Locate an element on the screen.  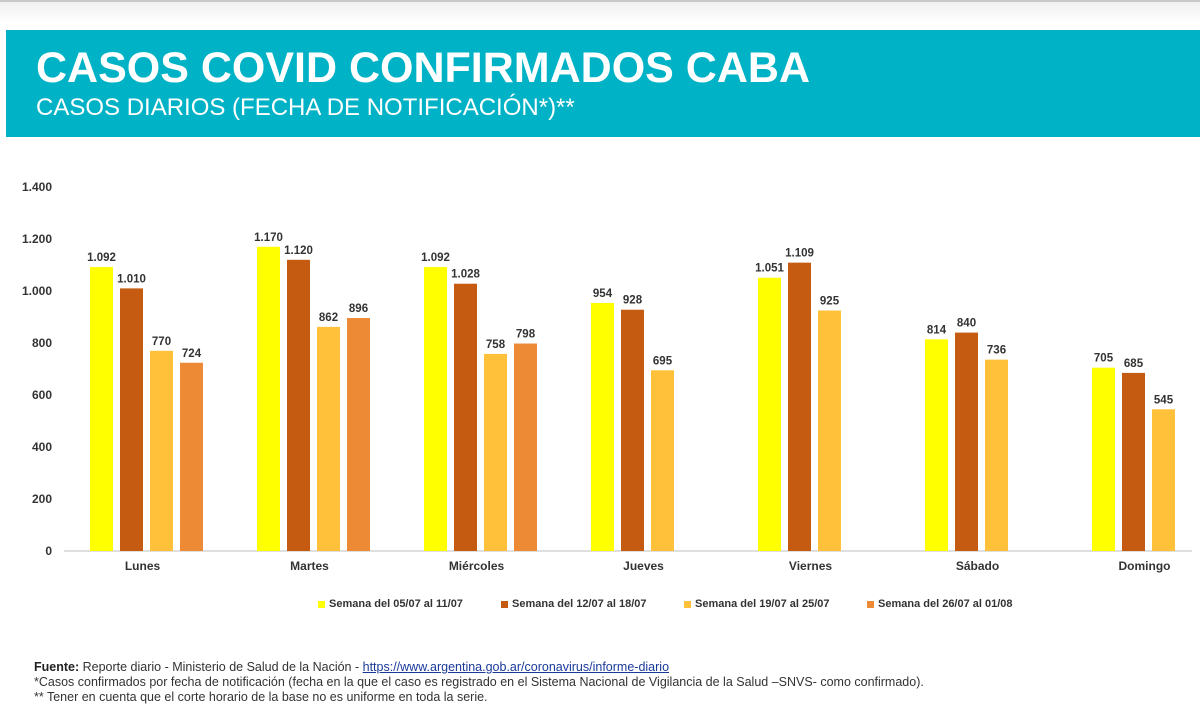
data-label: 1.010 is located at coordinates (131, 279).